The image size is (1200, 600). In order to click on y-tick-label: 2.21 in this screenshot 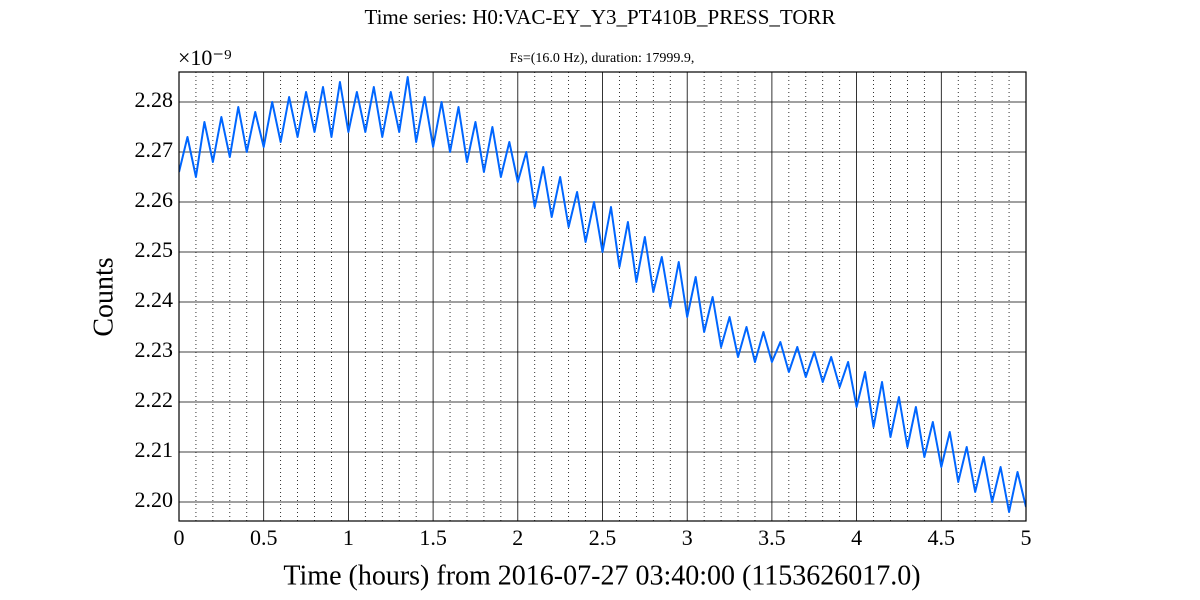, I will do `click(154, 449)`.